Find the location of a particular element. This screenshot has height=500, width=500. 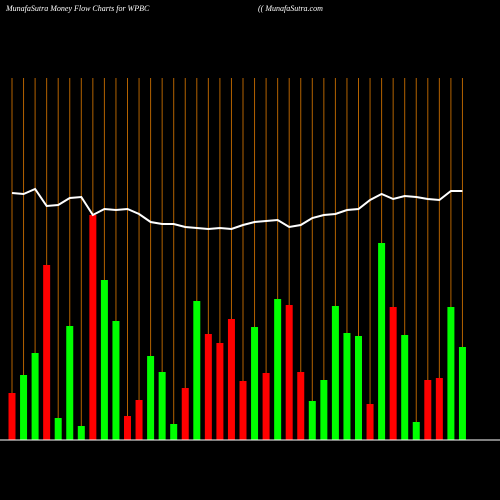

chart-title: MunafaSutra Money Flow Charts for WPBC is located at coordinates (77, 8).